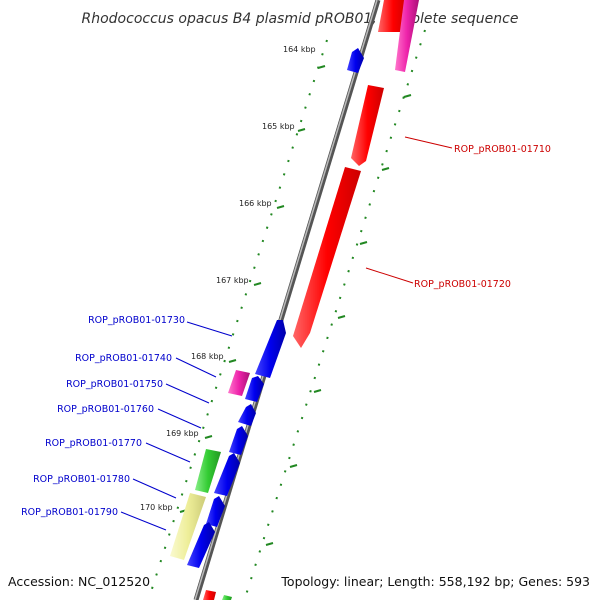 The height and width of the screenshot is (600, 600). Describe the element at coordinates (255, 203) in the screenshot. I see `kbp-label: 166 kbp` at that location.